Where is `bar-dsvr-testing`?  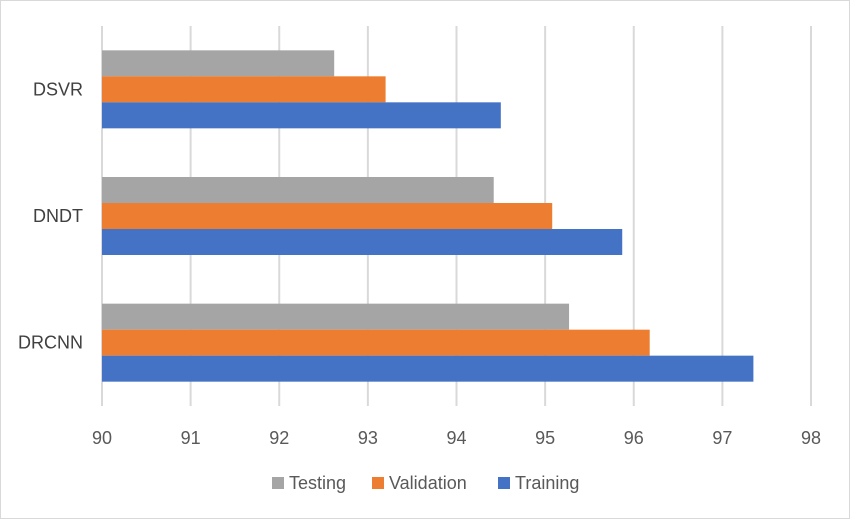
bar-dsvr-testing is located at coordinates (218, 63).